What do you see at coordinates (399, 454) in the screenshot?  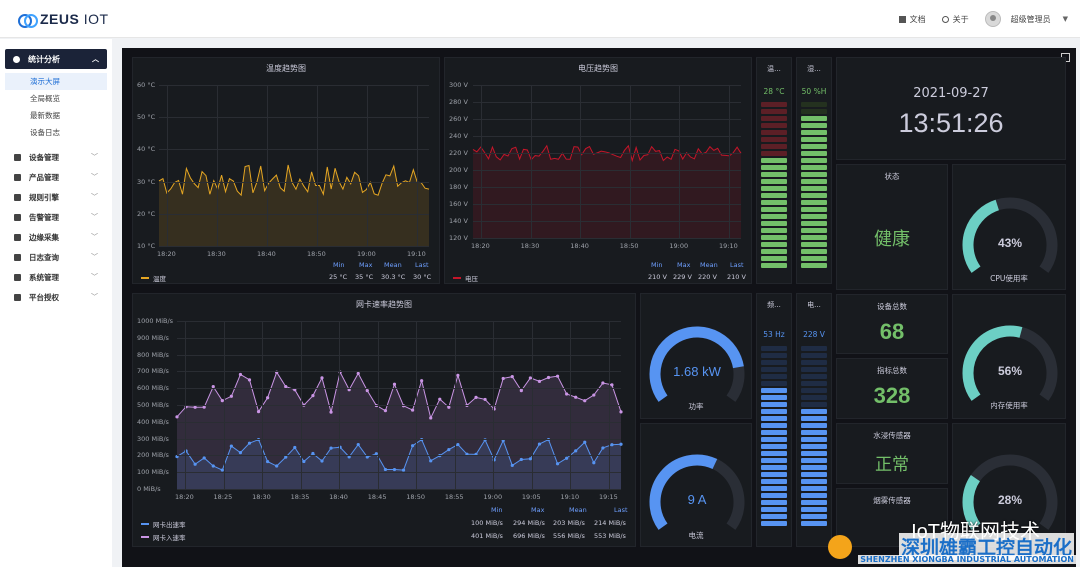 I see `series-line` at bounding box center [399, 454].